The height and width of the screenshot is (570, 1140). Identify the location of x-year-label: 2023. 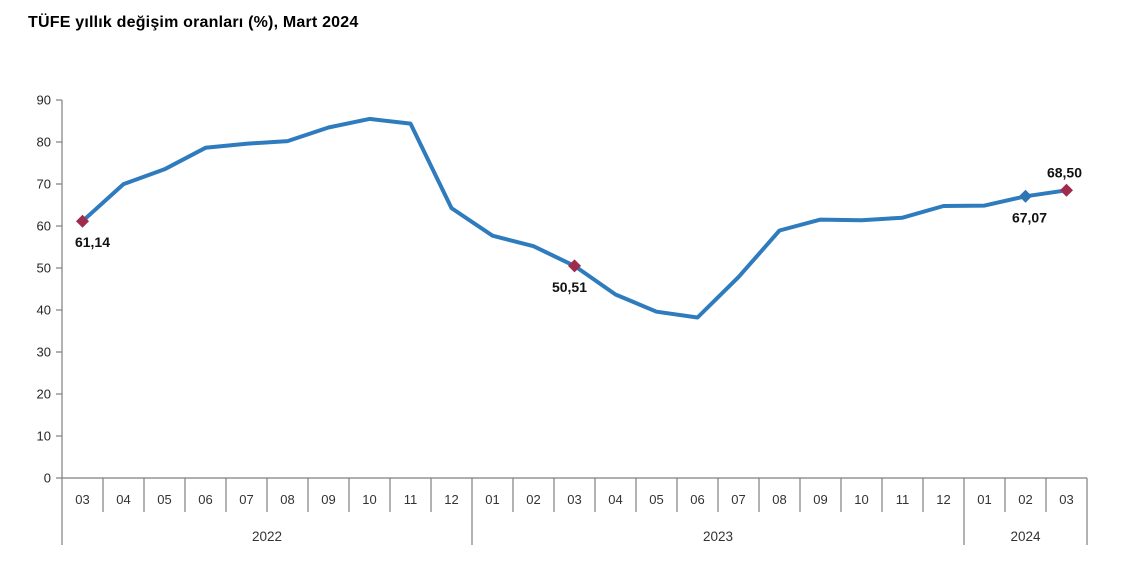
(718, 536).